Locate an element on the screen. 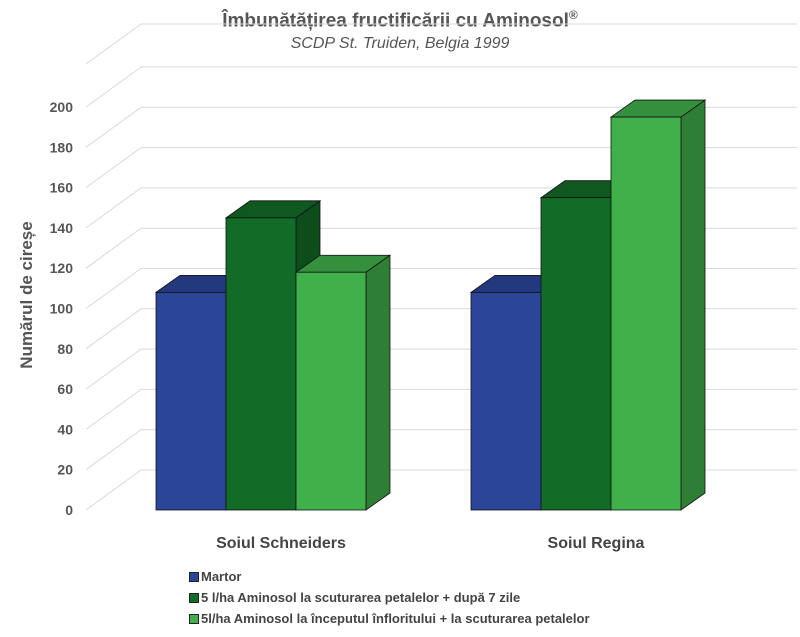 The width and height of the screenshot is (800, 637). y-tick-label: 20 is located at coordinates (65, 470).